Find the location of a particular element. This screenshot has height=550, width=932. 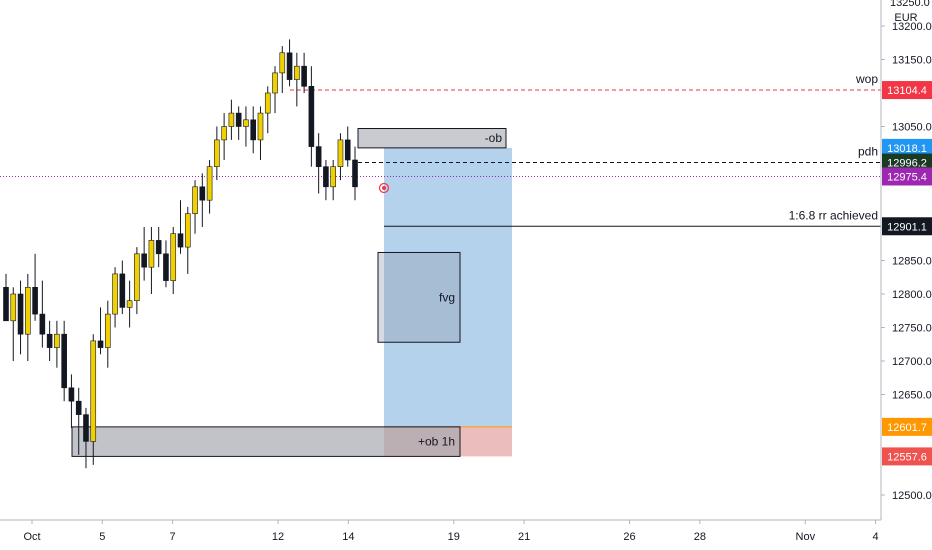

time-tick-label: 14 is located at coordinates (348, 537).